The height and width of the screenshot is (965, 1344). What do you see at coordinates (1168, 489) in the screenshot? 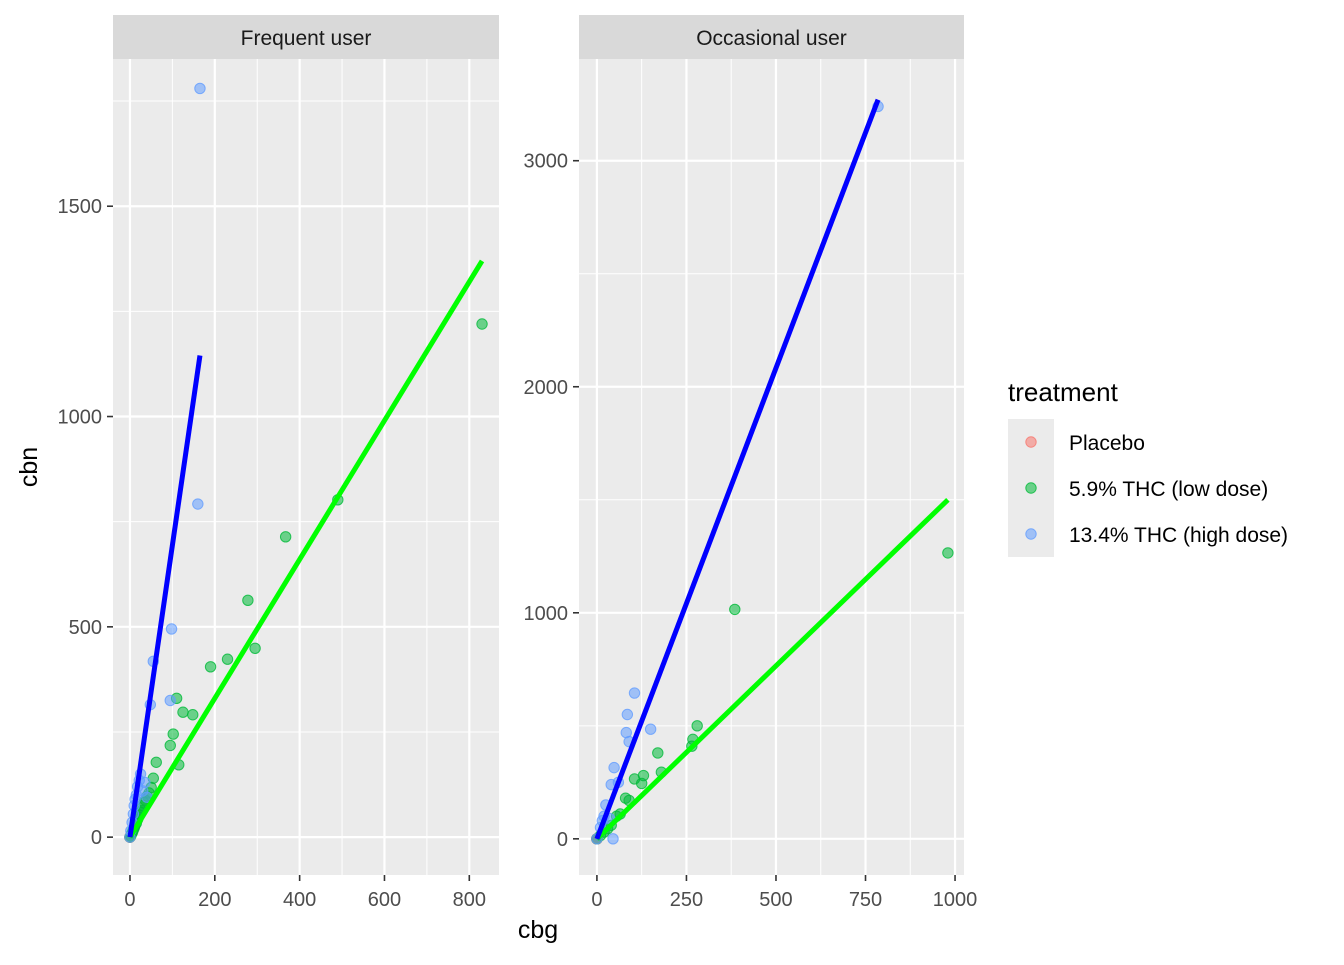
I see `legend-label: 5.9% THC (low dose)` at bounding box center [1168, 489].